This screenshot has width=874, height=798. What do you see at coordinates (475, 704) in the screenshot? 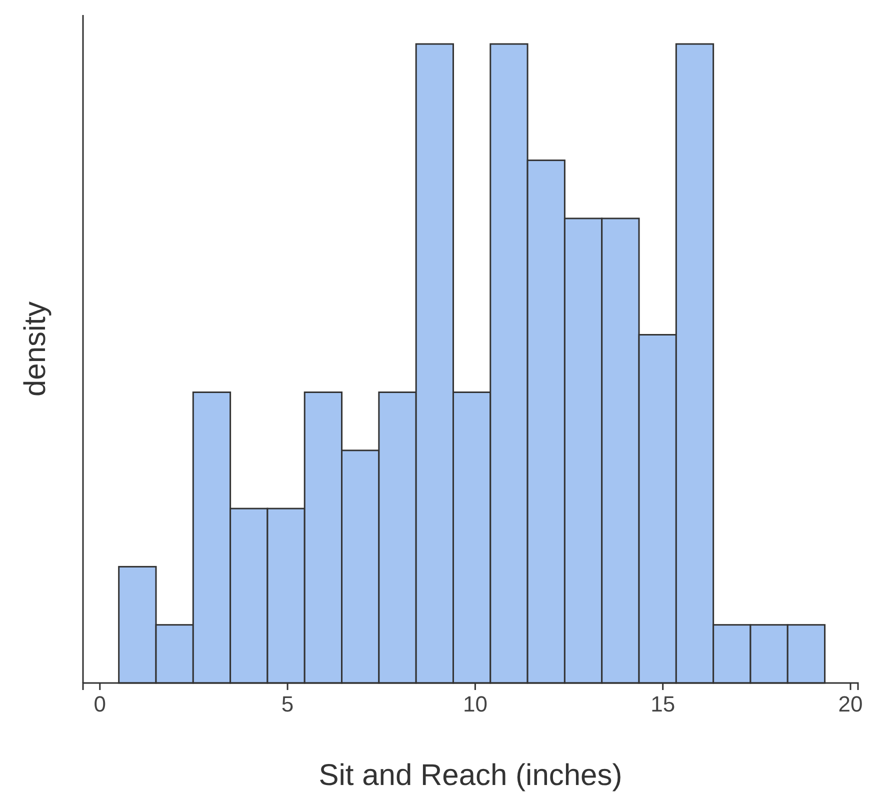
I see `x-tick-label: 10` at bounding box center [475, 704].